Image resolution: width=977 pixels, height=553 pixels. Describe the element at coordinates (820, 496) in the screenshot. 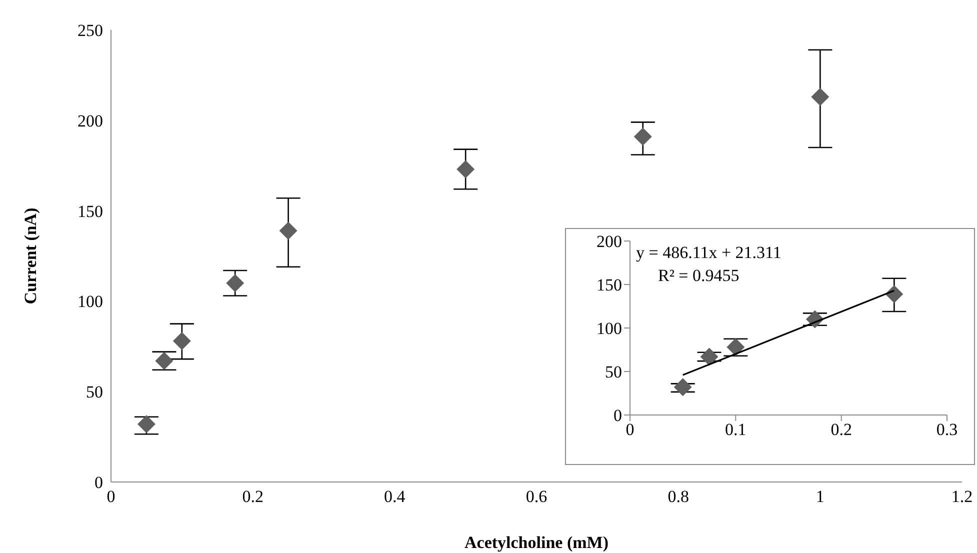

I see `x-tick-label: 1` at that location.